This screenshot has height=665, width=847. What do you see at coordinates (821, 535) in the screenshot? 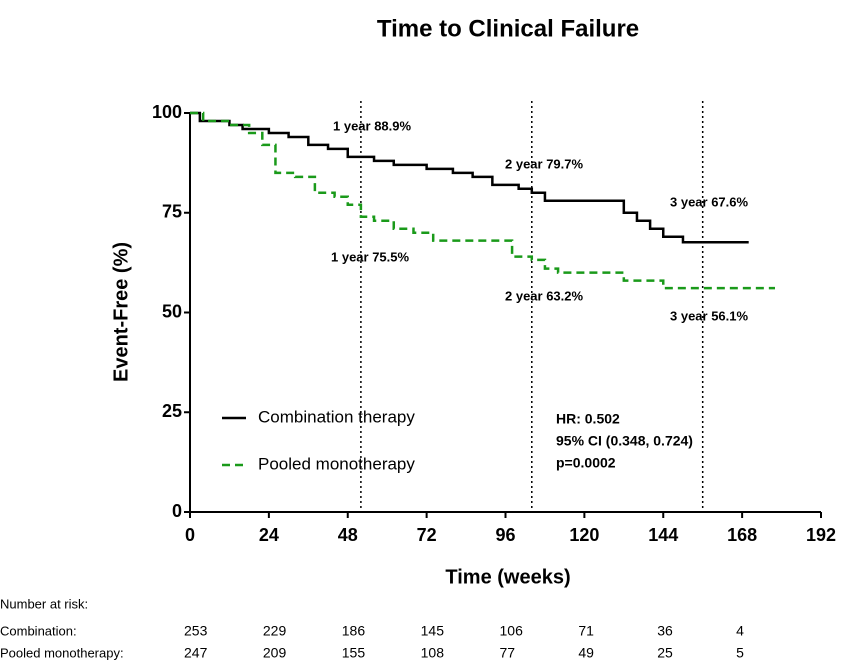
I see `x-tick-label: 192` at bounding box center [821, 535].